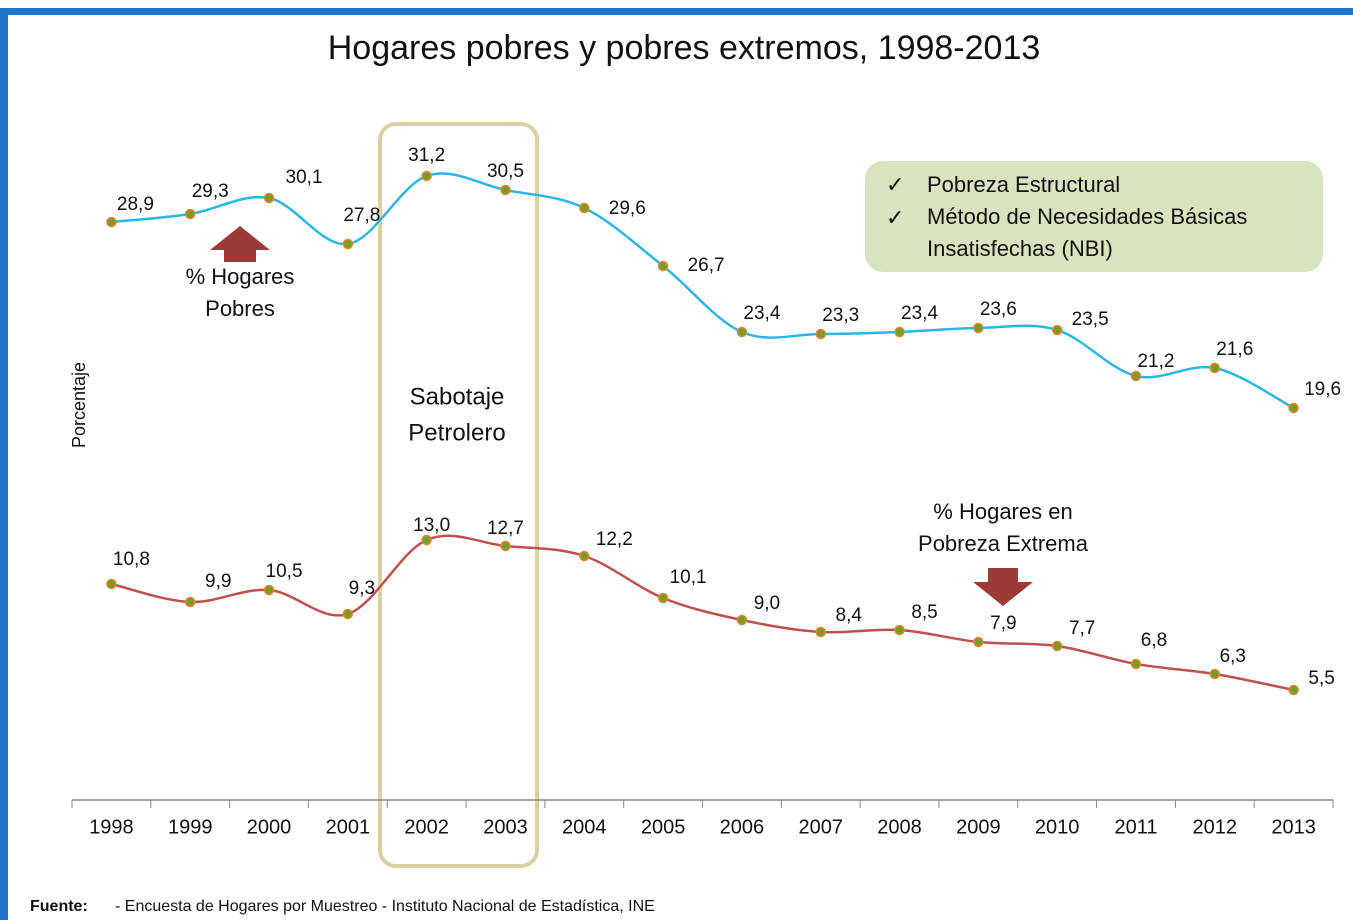 The image size is (1353, 920). What do you see at coordinates (210, 191) in the screenshot?
I see `data-label: 29,3` at bounding box center [210, 191].